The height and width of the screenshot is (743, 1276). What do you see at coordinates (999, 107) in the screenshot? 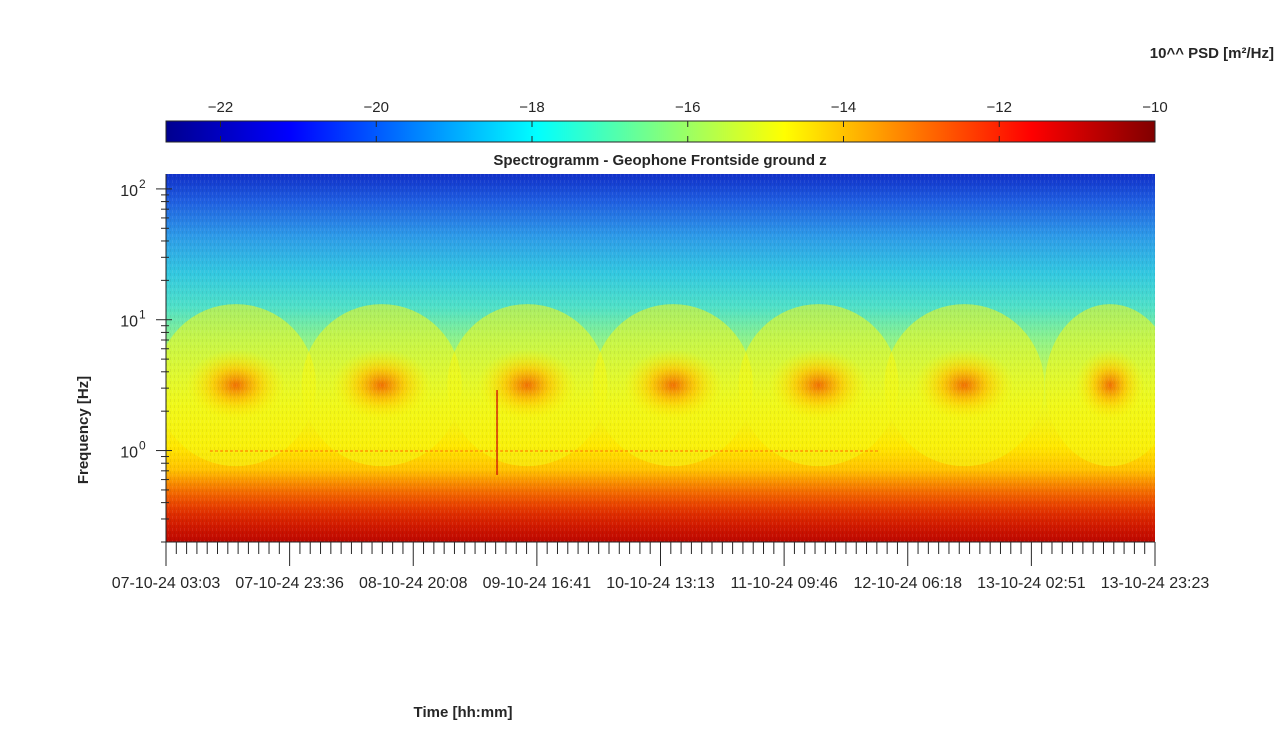
I see `colorbar-tick-label: −12` at bounding box center [999, 107].